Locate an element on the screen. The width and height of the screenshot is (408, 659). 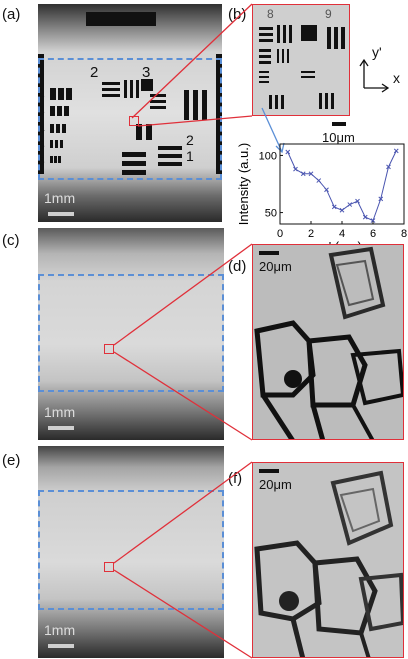
panel-d-image: 20μm is located at coordinates (328, 342).